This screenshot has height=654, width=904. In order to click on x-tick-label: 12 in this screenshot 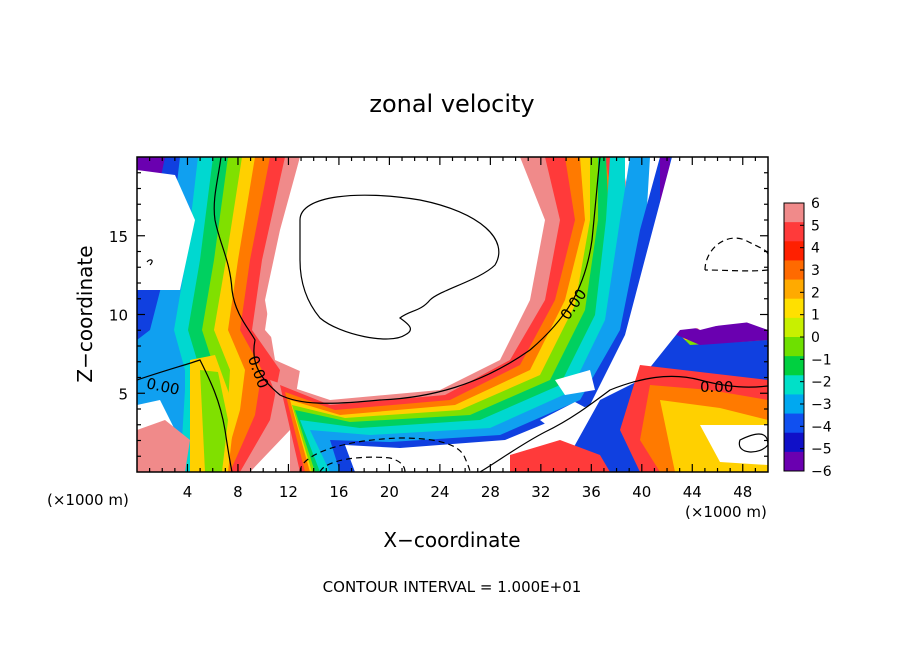, I will do `click(288, 492)`.